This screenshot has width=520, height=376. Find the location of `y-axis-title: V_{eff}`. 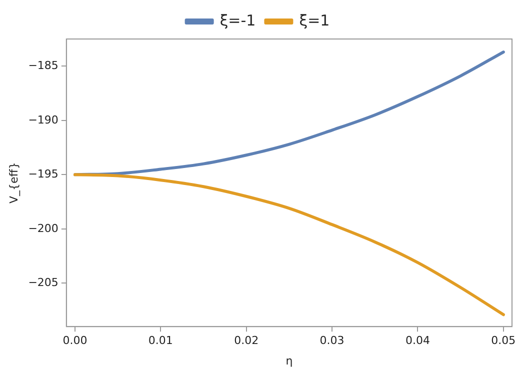

y-axis-title: V_{eff} is located at coordinates (13, 183).